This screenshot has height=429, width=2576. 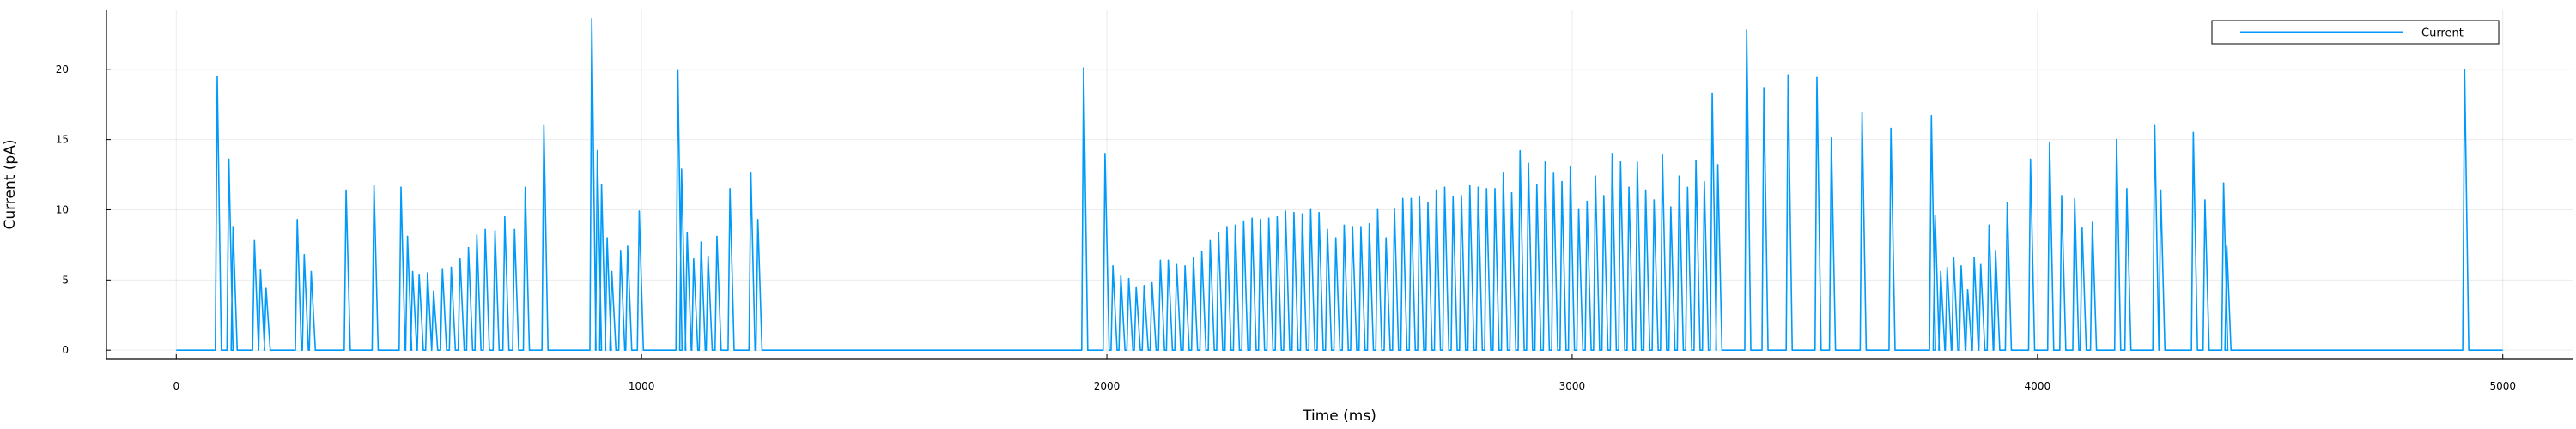 I want to click on x-tick-label: 0, so click(x=176, y=386).